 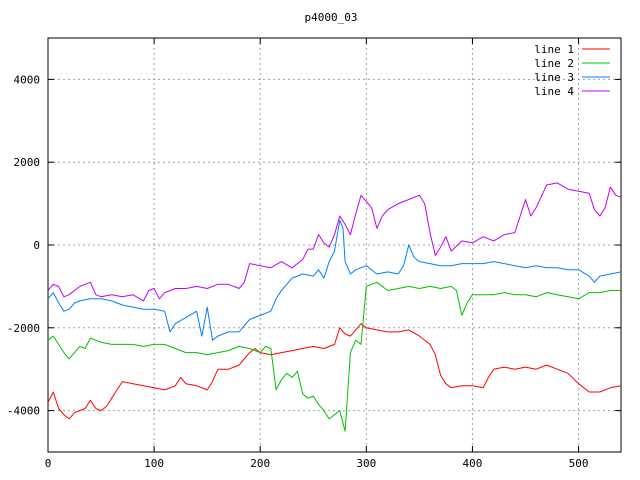 What do you see at coordinates (260, 463) in the screenshot?
I see `x-tick-label: 200` at bounding box center [260, 463].